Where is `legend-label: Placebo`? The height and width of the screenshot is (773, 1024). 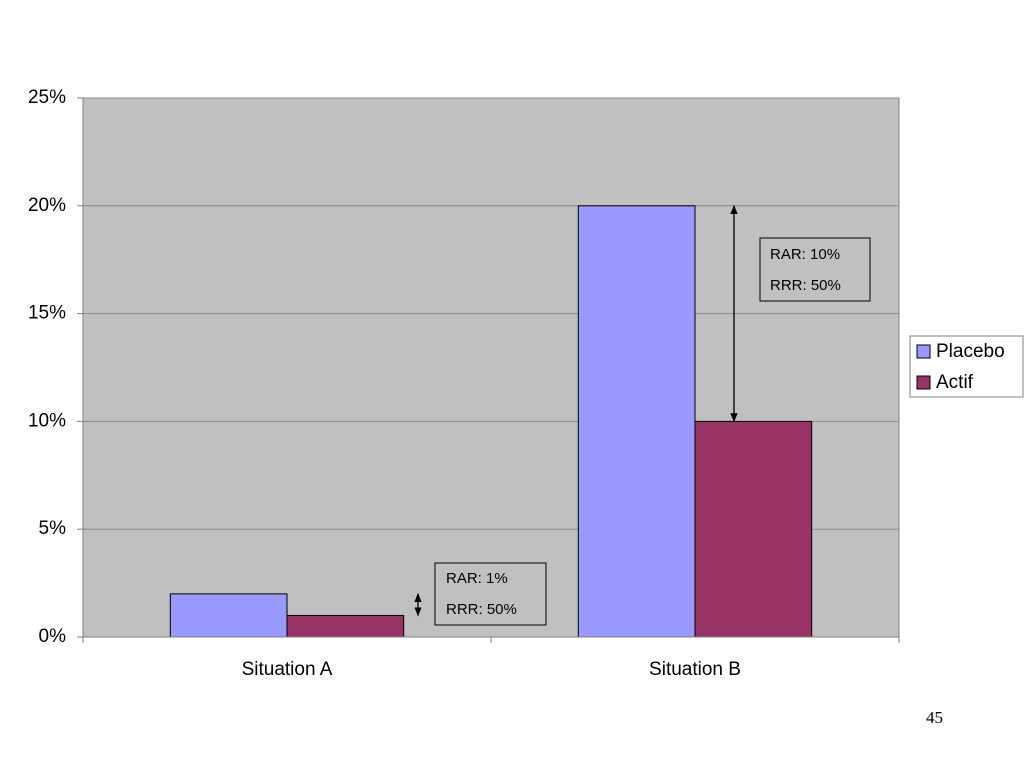 legend-label: Placebo is located at coordinates (970, 351).